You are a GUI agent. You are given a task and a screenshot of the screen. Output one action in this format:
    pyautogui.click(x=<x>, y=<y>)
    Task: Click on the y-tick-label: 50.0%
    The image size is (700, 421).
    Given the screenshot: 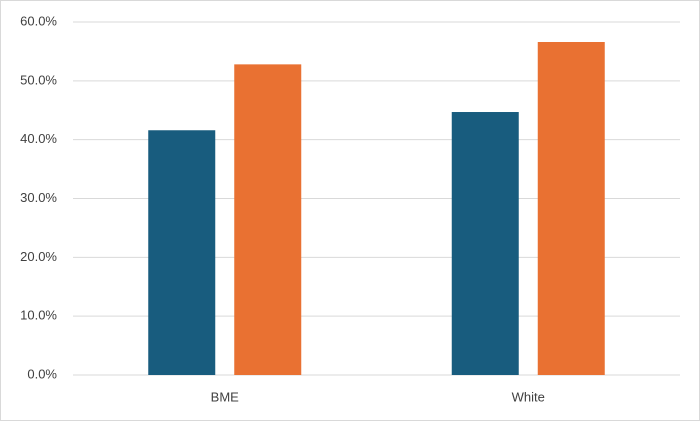 What is the action you would take?
    pyautogui.click(x=38, y=79)
    